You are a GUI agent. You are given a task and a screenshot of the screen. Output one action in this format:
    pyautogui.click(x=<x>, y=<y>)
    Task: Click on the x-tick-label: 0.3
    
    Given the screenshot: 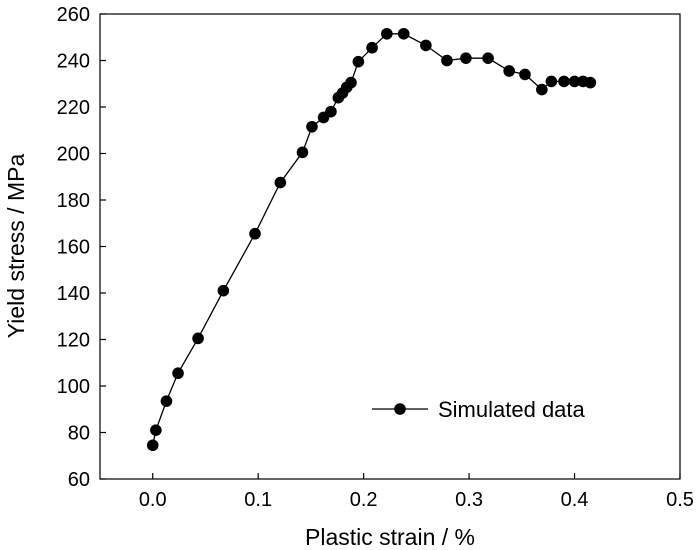 What is the action you would take?
    pyautogui.click(x=469, y=500)
    